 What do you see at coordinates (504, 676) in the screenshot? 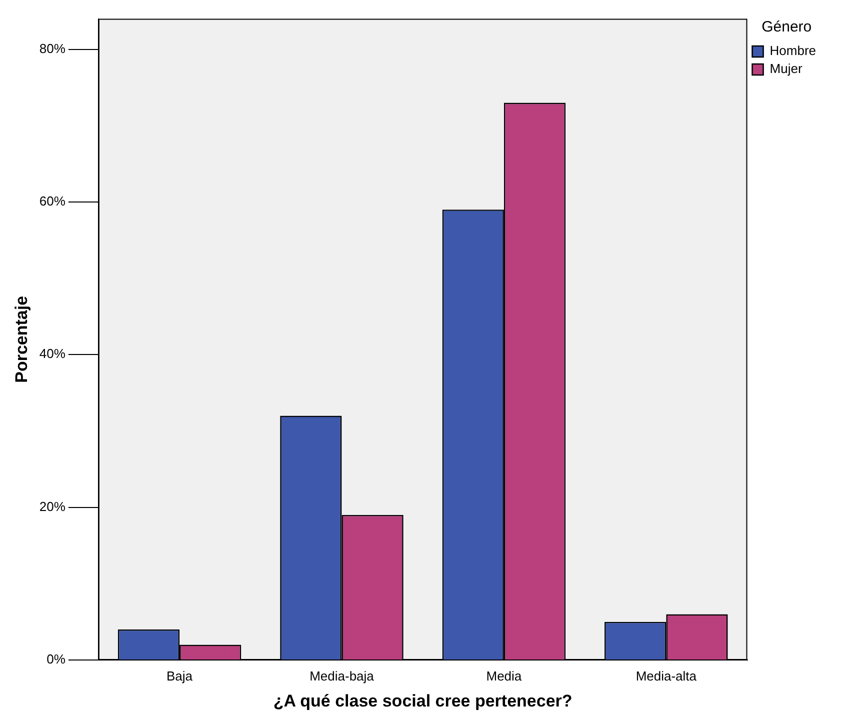
I see `x-tick-label: Media` at bounding box center [504, 676].